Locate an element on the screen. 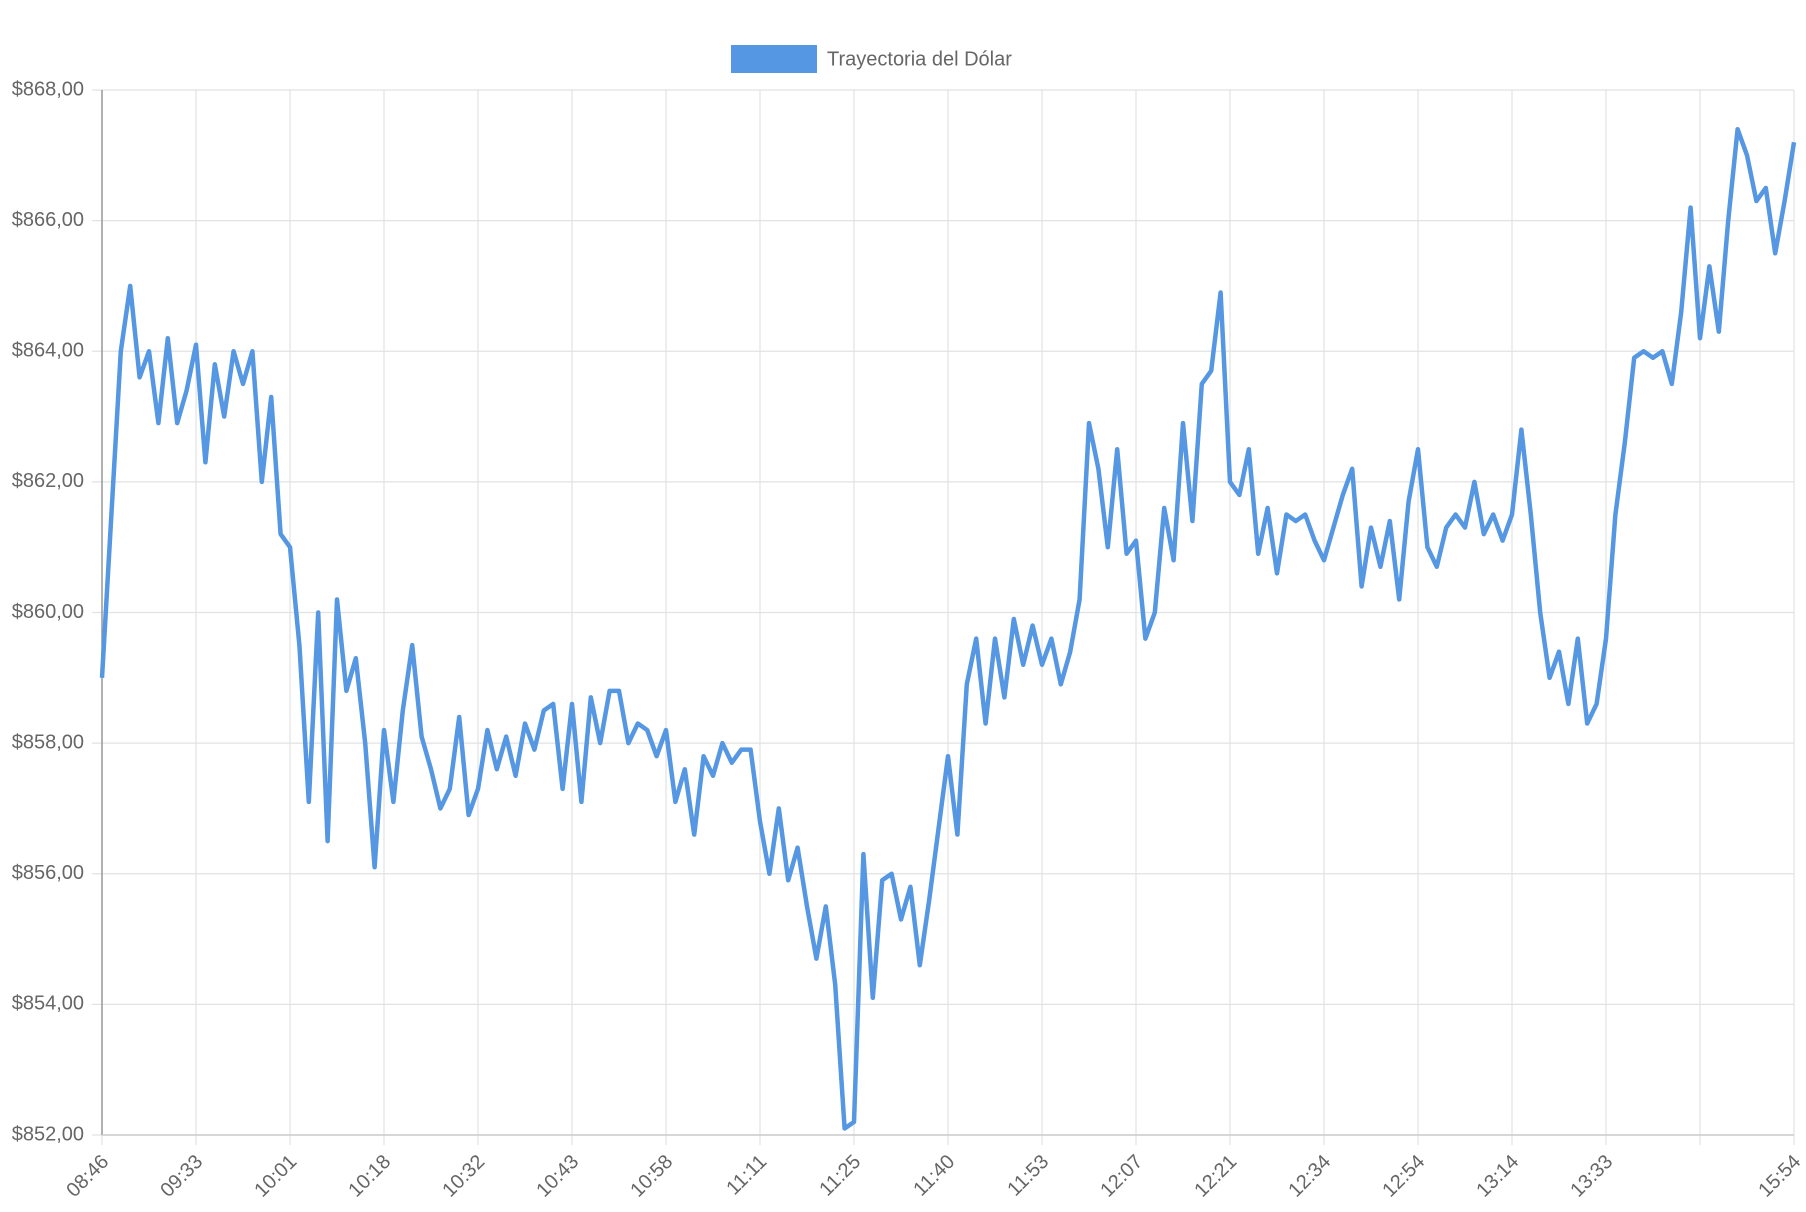 Image resolution: width=1806 pixels, height=1212 pixels. y-tick-label: $854,00 is located at coordinates (48, 1004).